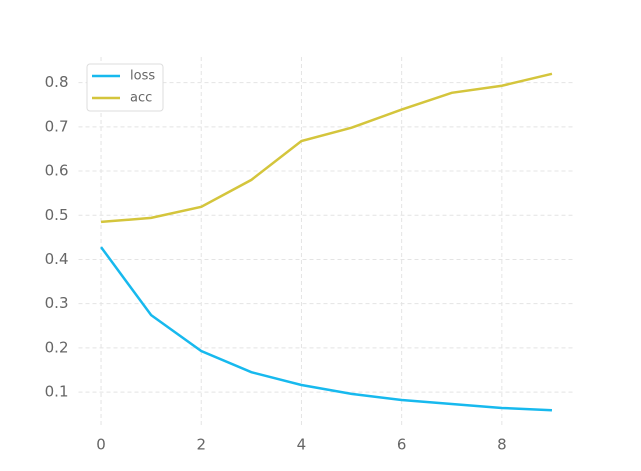 The width and height of the screenshot is (641, 471). What do you see at coordinates (125, 87) in the screenshot?
I see `legend: loss acc` at bounding box center [125, 87].